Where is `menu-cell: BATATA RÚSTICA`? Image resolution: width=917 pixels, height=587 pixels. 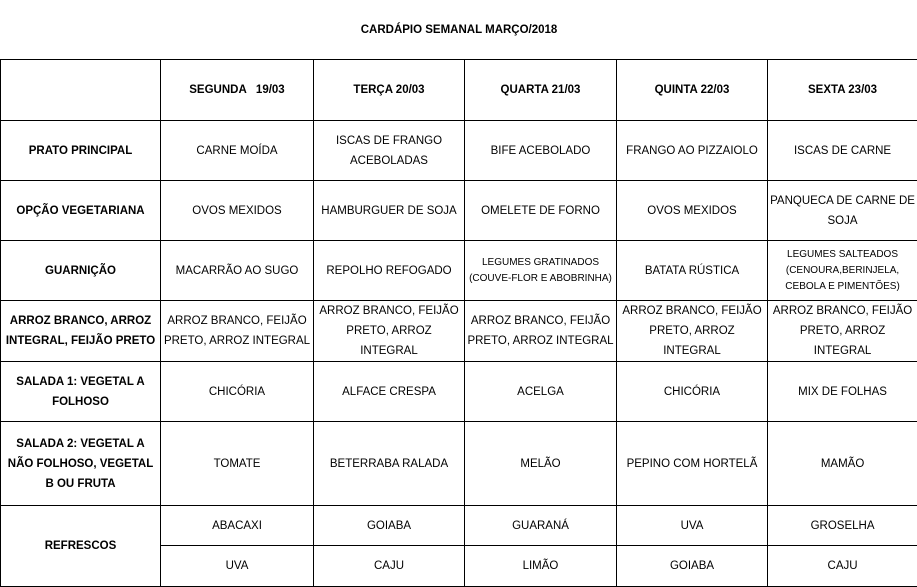
menu-cell: BATATA RÚSTICA is located at coordinates (692, 270).